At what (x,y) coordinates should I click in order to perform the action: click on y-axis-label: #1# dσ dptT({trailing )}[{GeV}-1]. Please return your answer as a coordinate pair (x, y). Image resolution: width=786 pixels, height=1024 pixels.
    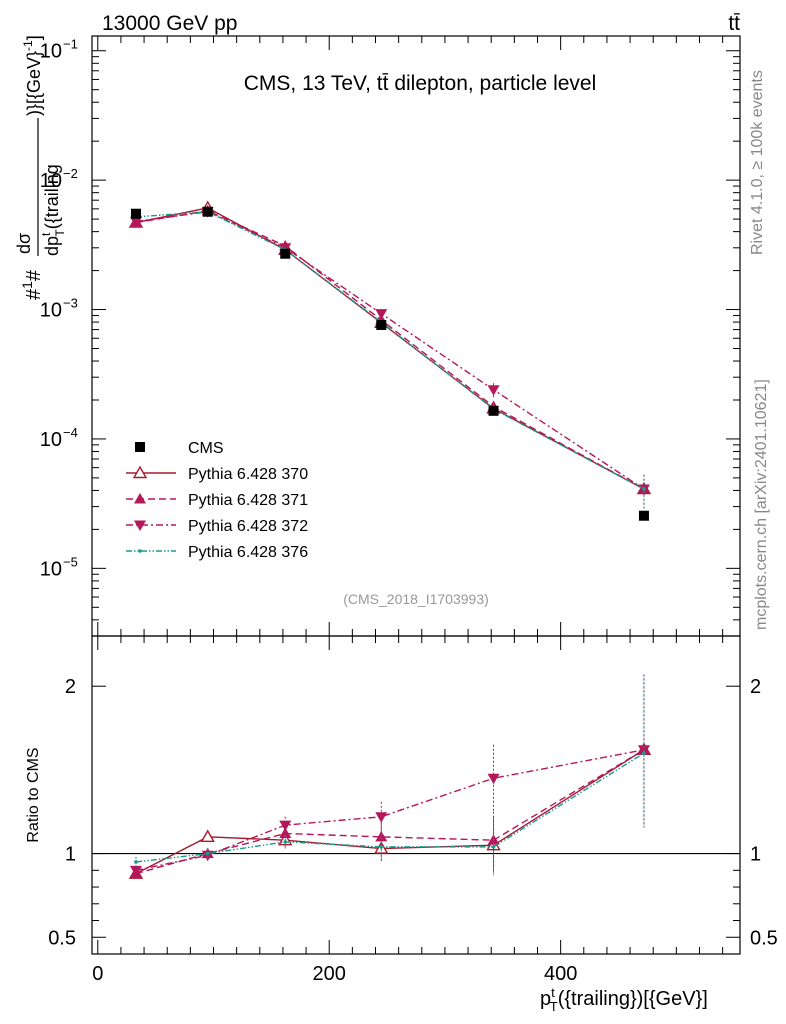
    Looking at the image, I should click on (40, 167).